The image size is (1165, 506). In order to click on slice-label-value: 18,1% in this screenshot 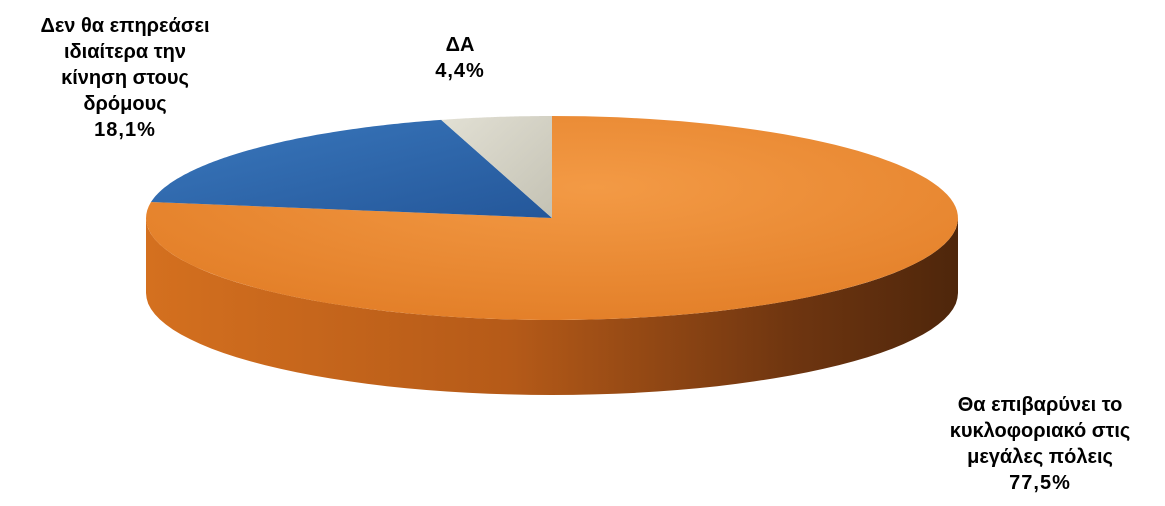, I will do `click(125, 130)`.